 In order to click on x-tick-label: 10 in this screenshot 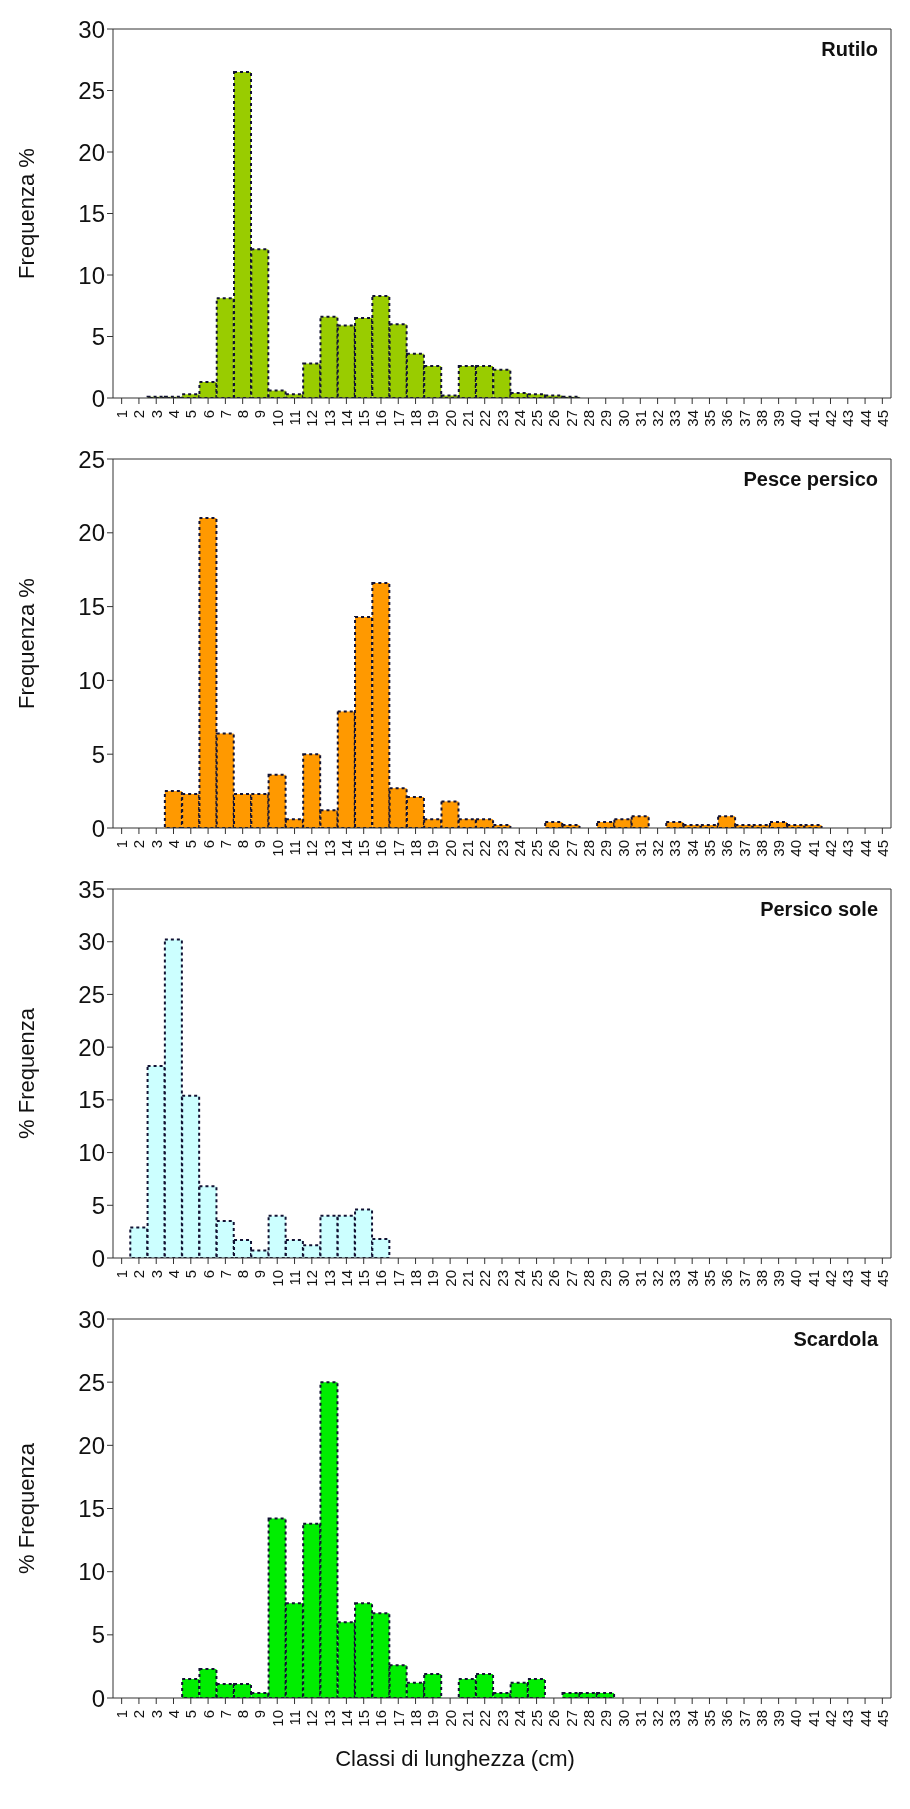, I will do `click(277, 1278)`.